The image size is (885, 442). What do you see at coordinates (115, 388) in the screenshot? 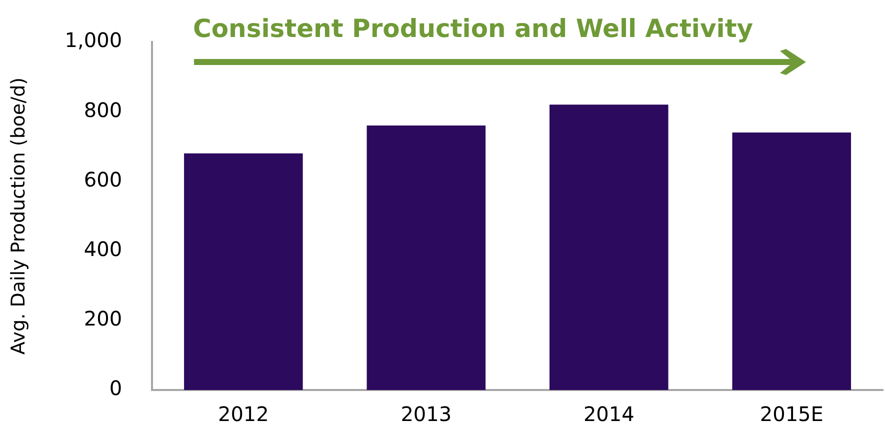
I see `y-tick-label: 0` at bounding box center [115, 388].